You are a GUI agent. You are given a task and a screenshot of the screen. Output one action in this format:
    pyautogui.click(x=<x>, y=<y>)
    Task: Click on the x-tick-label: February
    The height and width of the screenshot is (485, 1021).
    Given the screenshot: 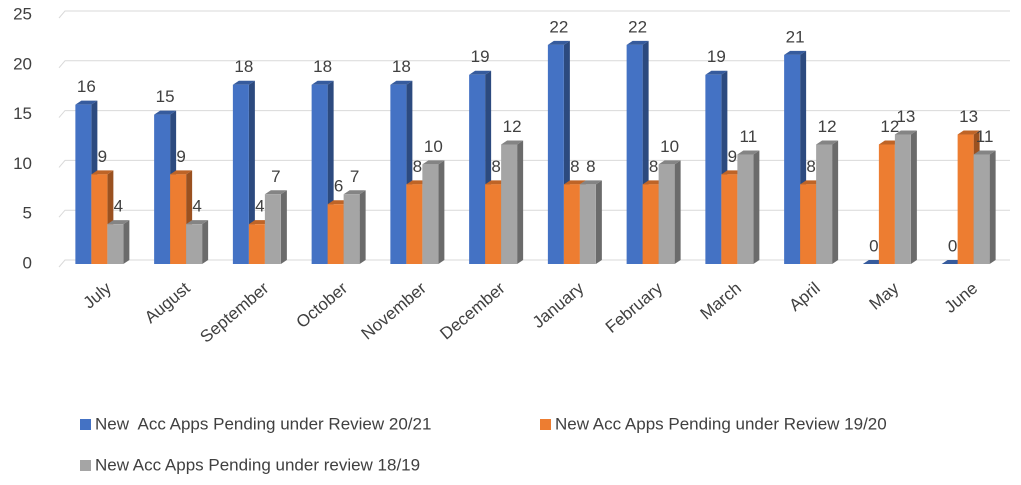 What is the action you would take?
    pyautogui.click(x=634, y=307)
    